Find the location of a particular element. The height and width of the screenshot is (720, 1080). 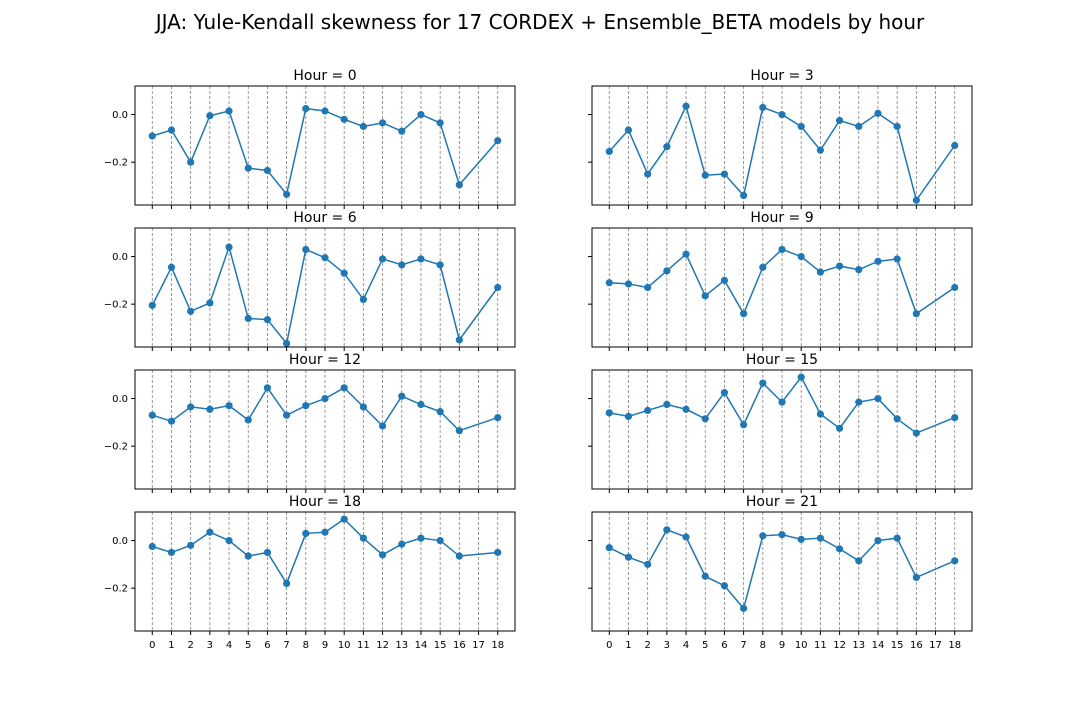

y-tick-label: 0.0 is located at coordinates (120, 541).